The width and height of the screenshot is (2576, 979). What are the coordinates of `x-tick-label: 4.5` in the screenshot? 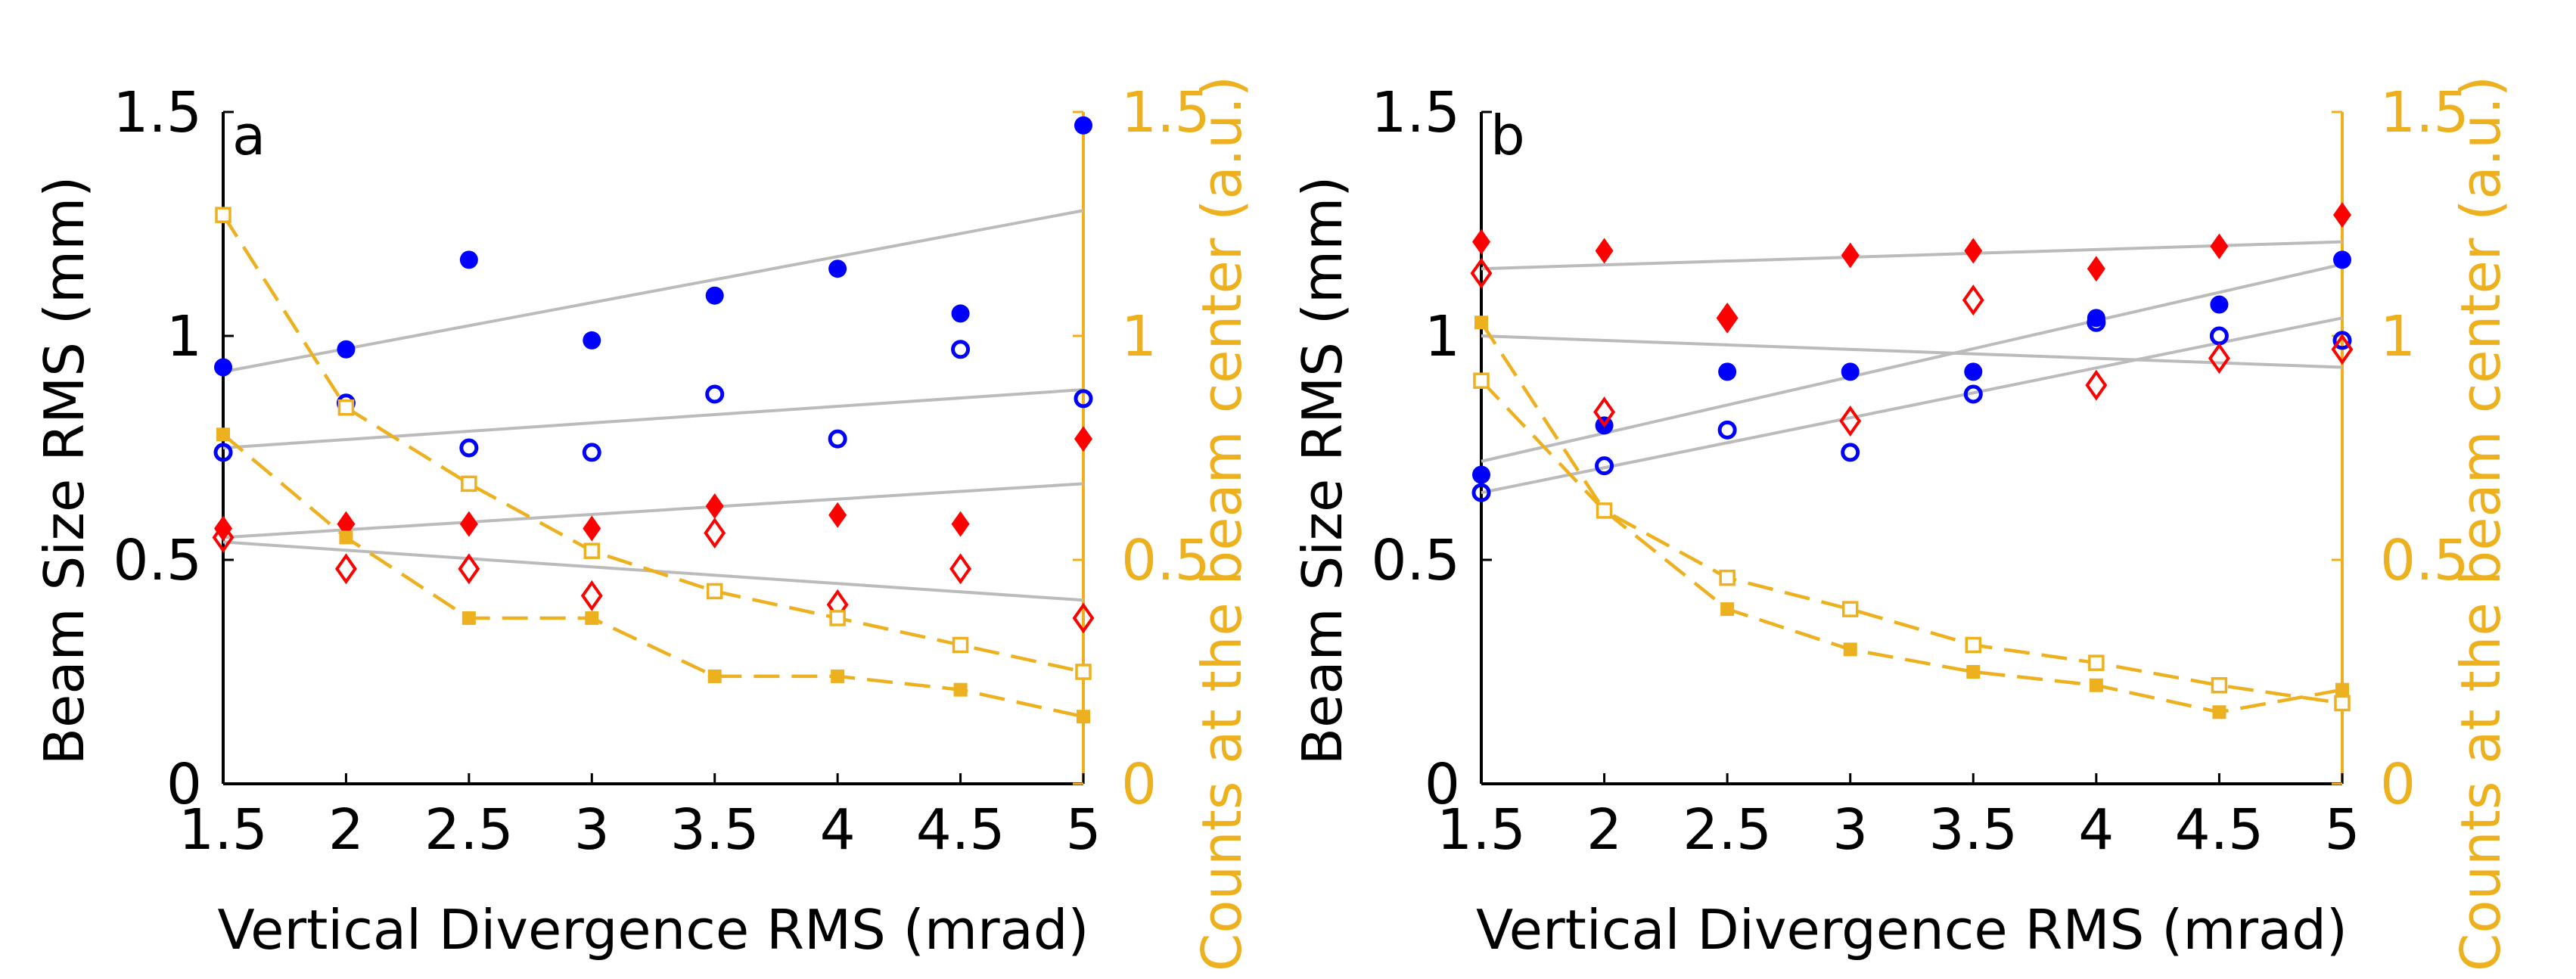 It's located at (960, 829).